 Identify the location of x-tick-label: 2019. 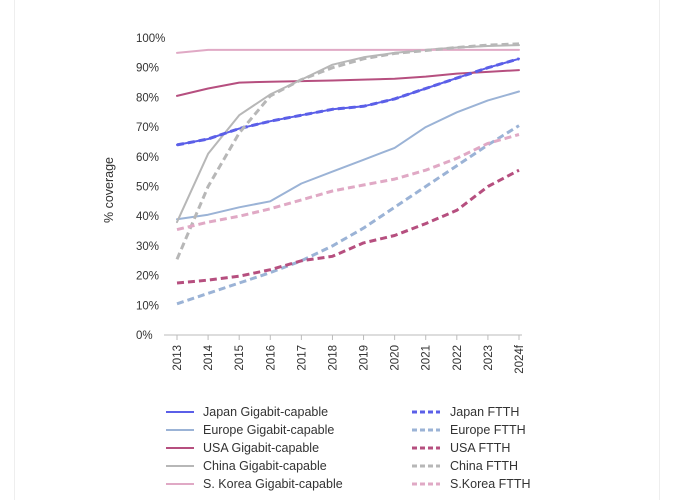
(365, 358).